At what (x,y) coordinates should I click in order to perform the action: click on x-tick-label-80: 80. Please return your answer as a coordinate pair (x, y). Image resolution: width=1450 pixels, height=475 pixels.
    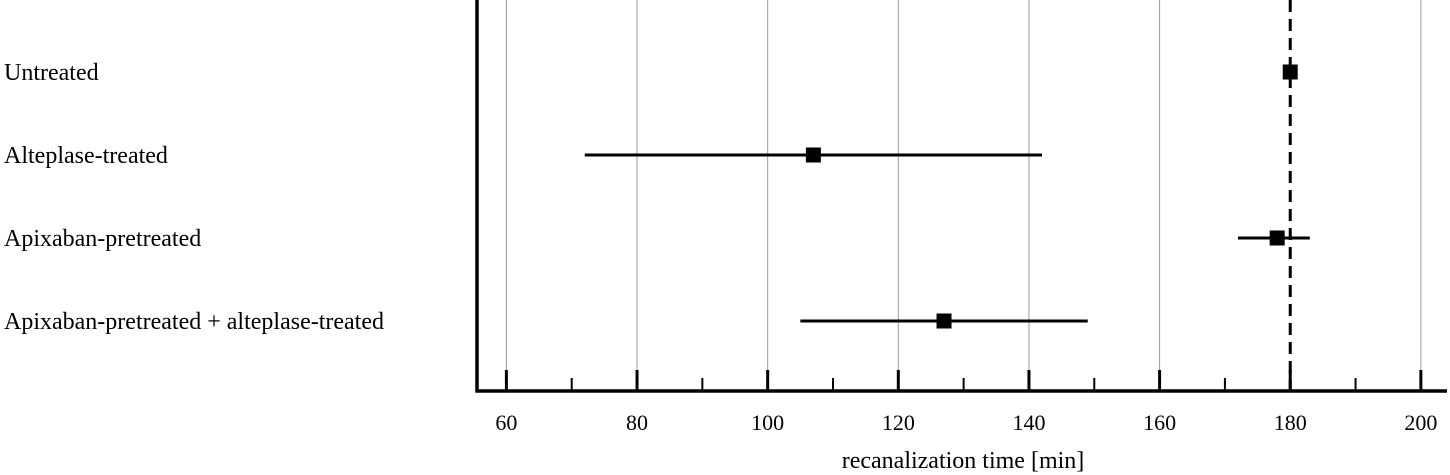
    Looking at the image, I should click on (637, 422).